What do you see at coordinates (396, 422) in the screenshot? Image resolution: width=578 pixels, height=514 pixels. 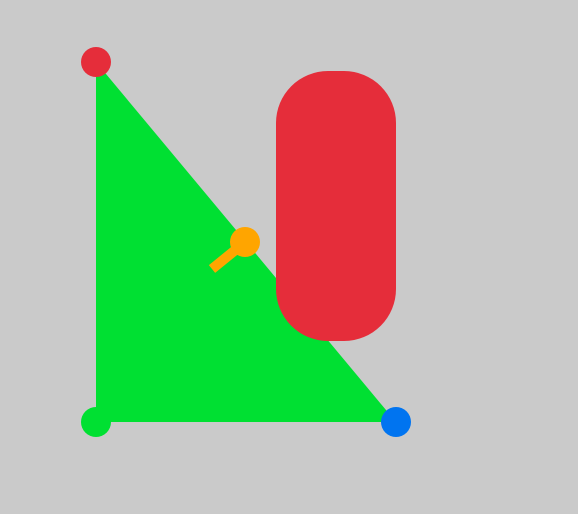 I see `vertex-bottom-right-icon` at bounding box center [396, 422].